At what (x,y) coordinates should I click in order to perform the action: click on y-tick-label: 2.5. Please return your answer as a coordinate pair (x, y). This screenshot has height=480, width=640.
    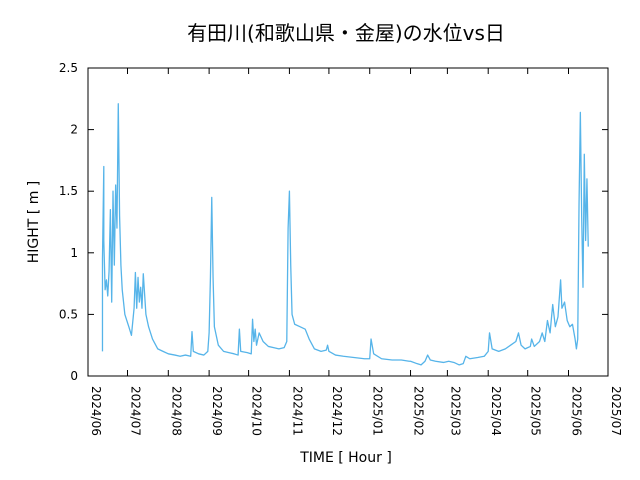
    Looking at the image, I should click on (68, 68).